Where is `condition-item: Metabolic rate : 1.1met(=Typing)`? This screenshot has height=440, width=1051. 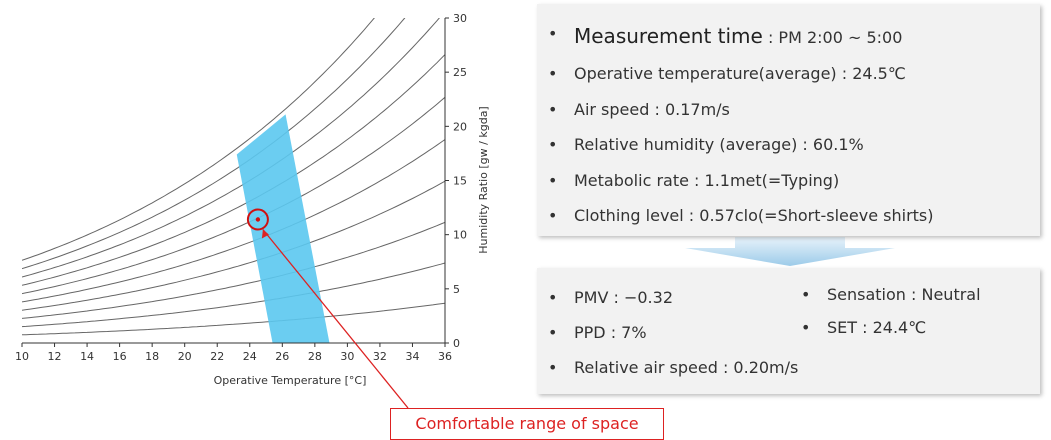
condition-item: Metabolic rate : 1.1met(=Typing) is located at coordinates (693, 180).